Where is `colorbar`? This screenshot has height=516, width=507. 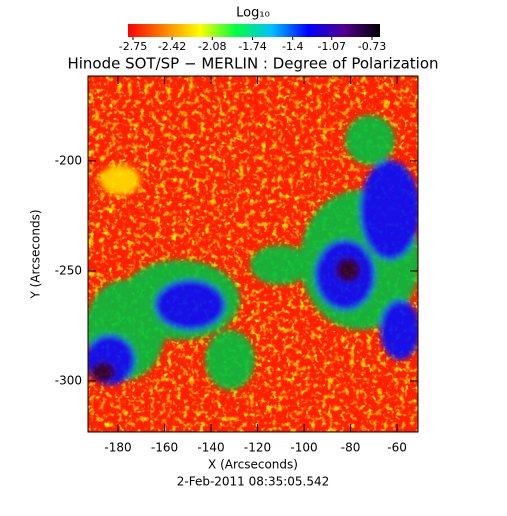 colorbar is located at coordinates (254, 30).